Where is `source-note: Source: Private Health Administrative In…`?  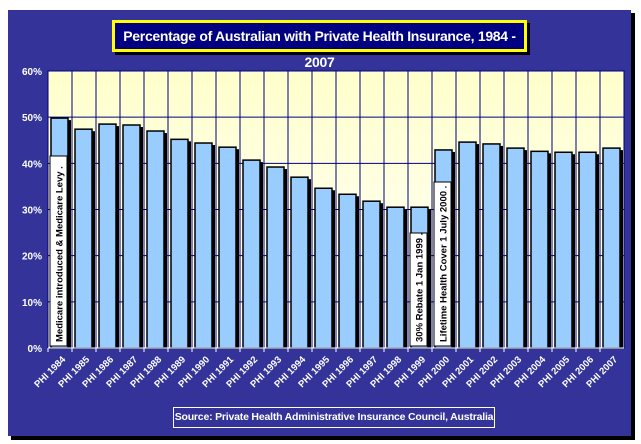 source-note: Source: Private Health Administrative In… is located at coordinates (334, 417).